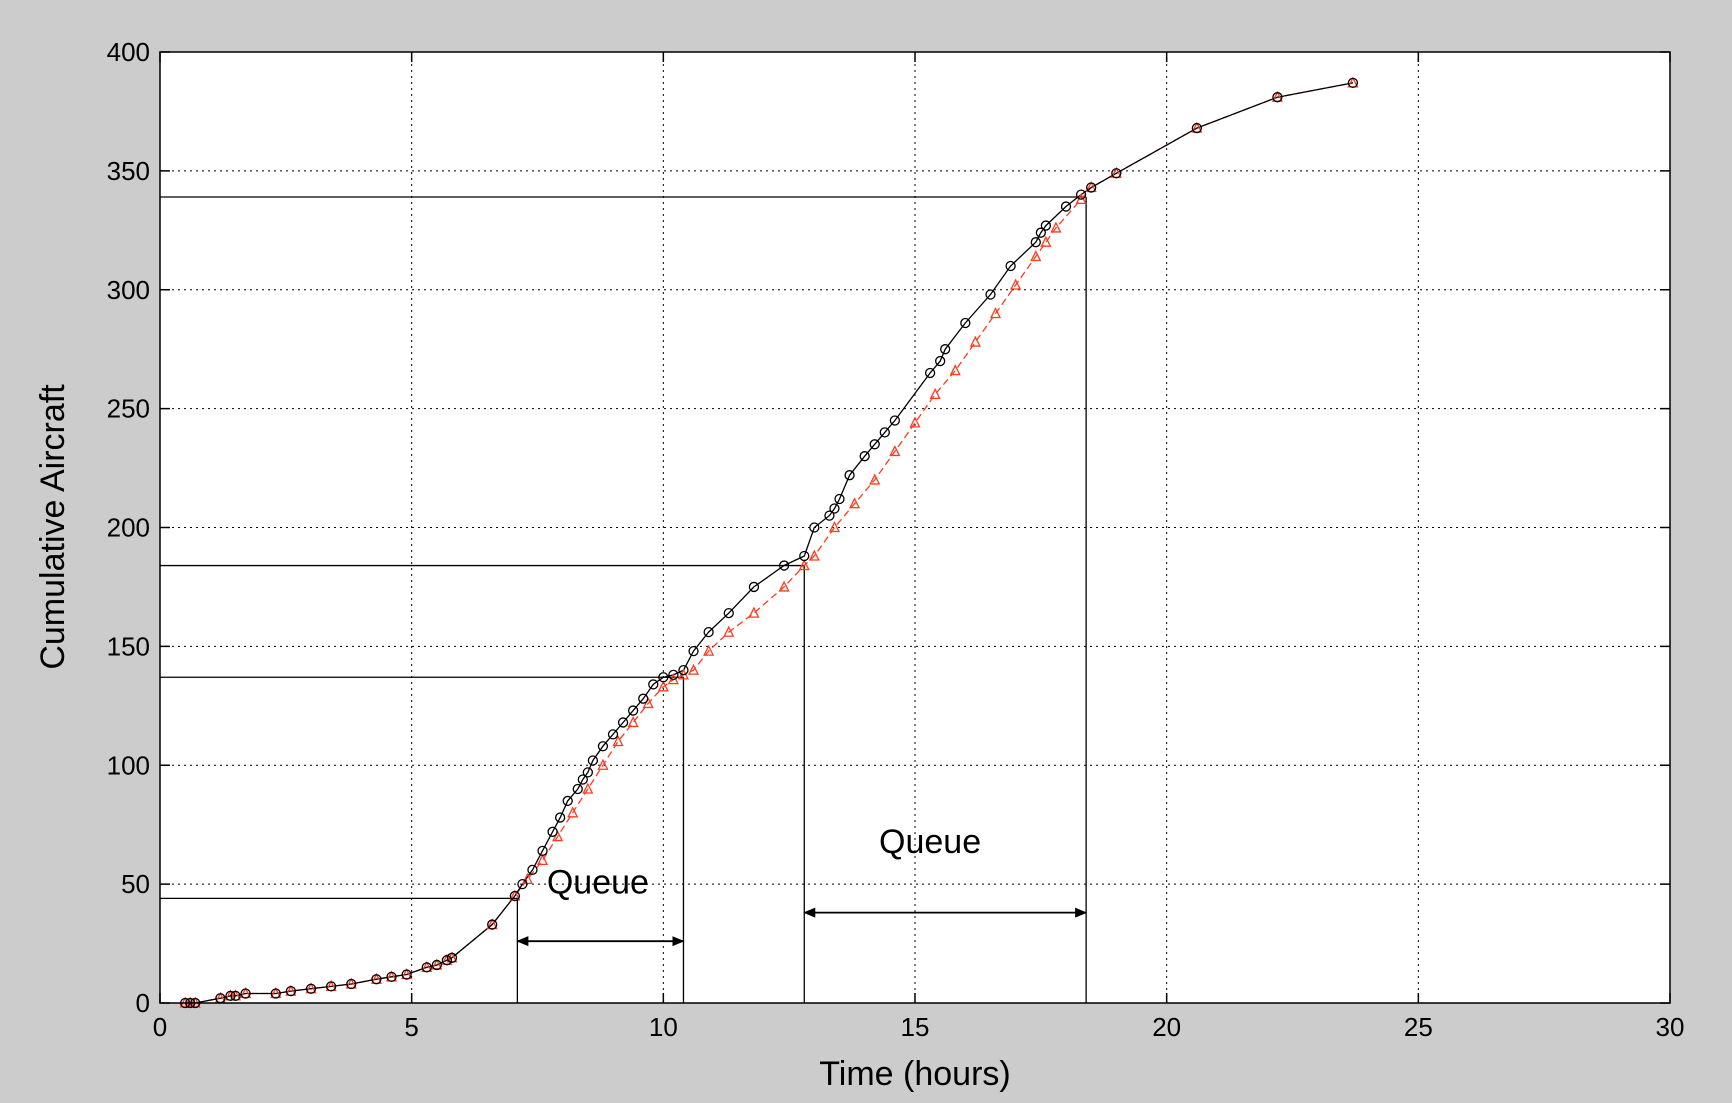  I want to click on y-tick-label: 100, so click(128, 765).